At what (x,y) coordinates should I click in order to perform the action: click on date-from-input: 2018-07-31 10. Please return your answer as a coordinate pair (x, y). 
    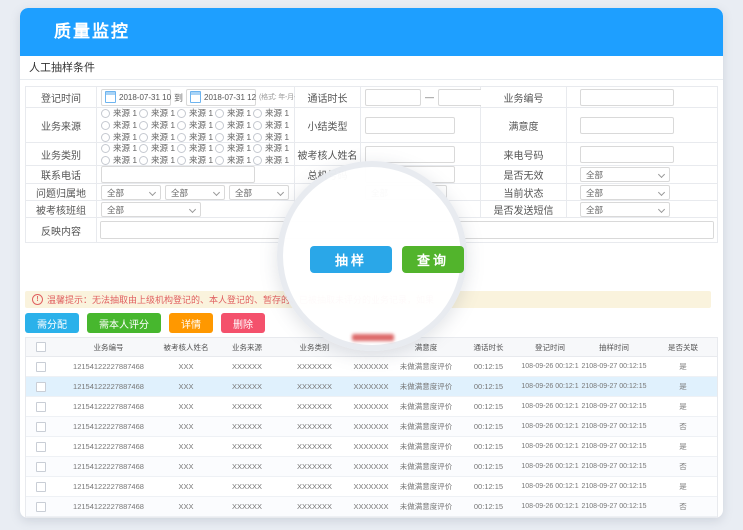
    Looking at the image, I should click on (136, 97).